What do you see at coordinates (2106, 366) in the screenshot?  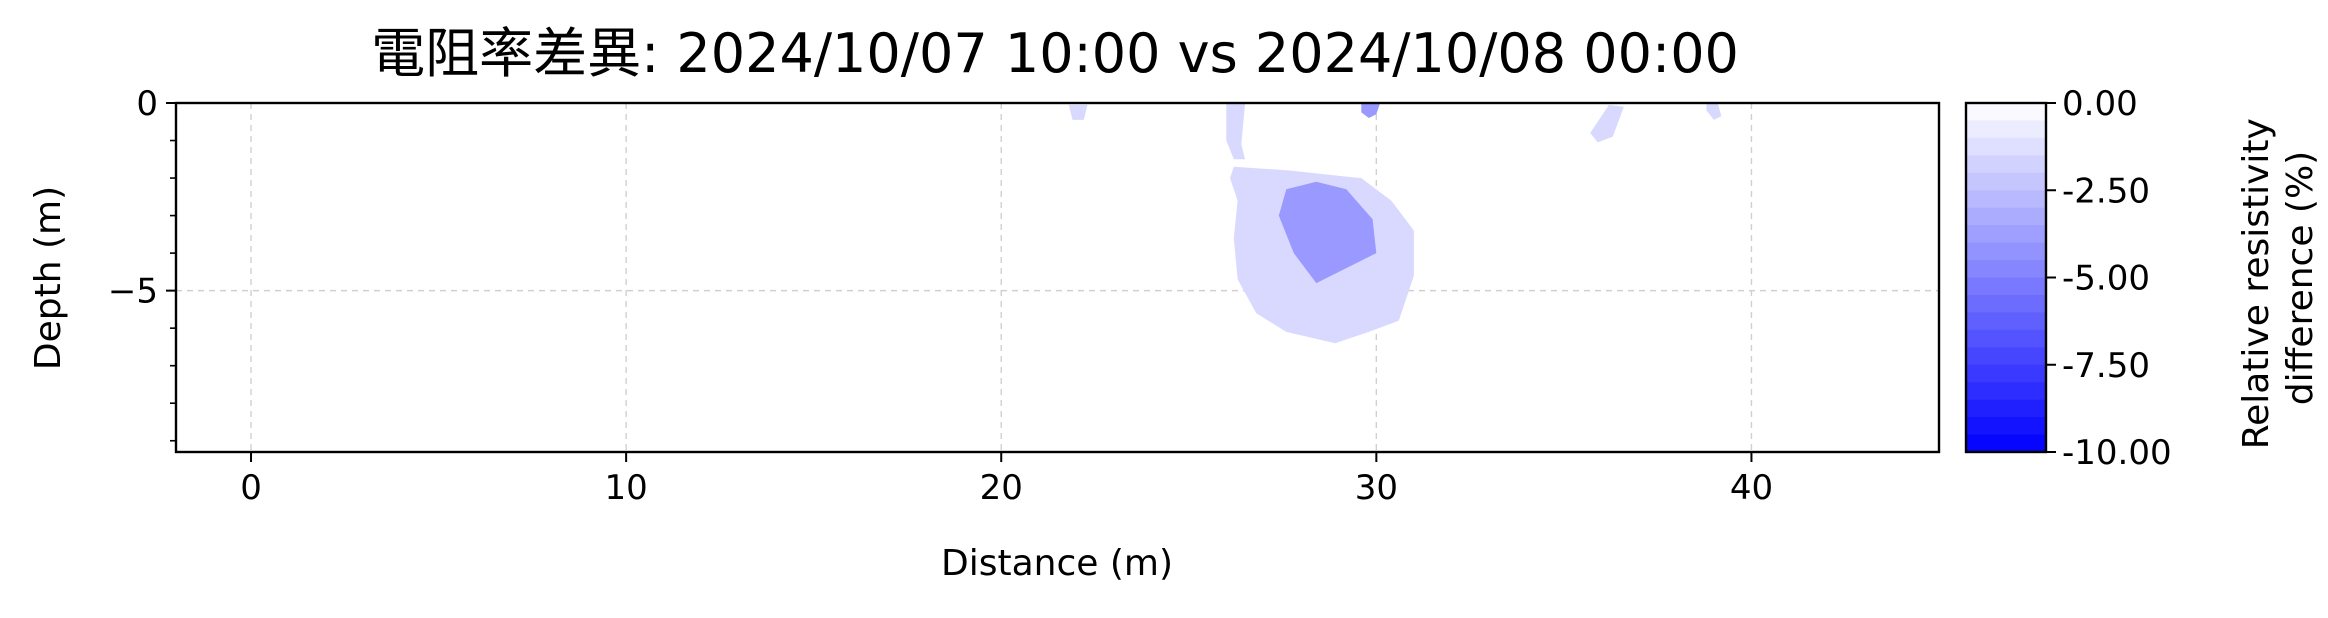 I see `colorbar-tick-label: -7.50` at bounding box center [2106, 366].